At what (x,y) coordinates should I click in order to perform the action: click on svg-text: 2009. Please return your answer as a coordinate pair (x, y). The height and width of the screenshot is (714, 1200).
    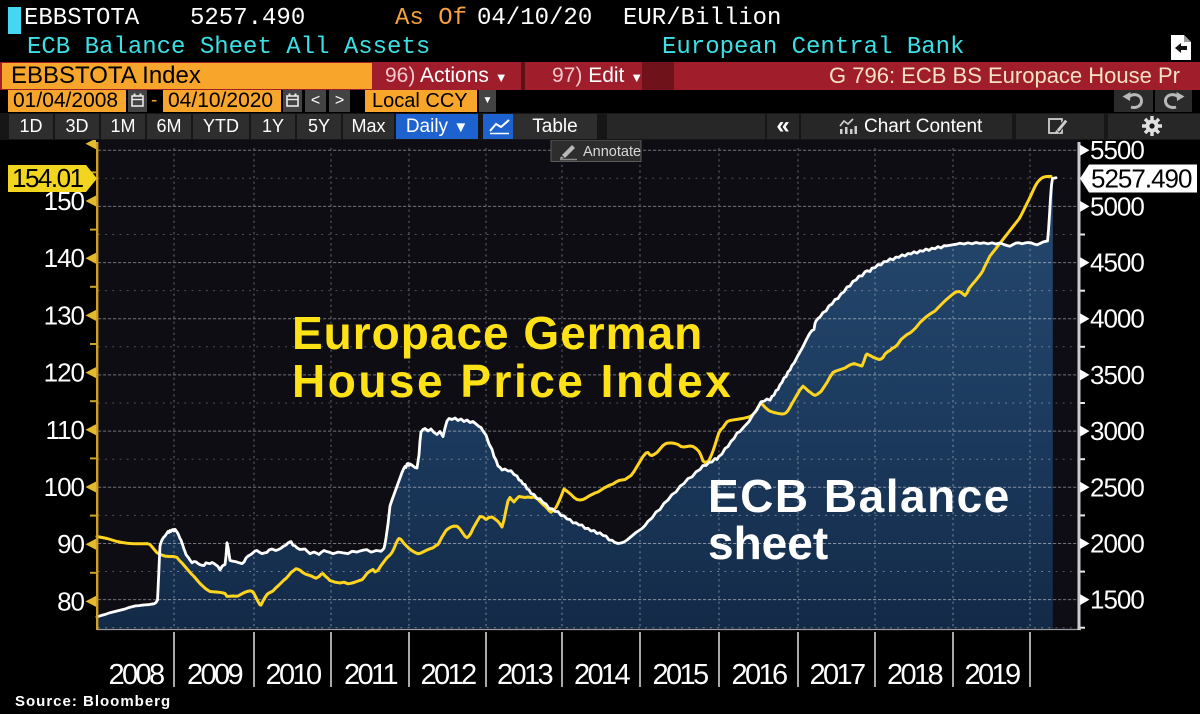
    Looking at the image, I should click on (215, 675).